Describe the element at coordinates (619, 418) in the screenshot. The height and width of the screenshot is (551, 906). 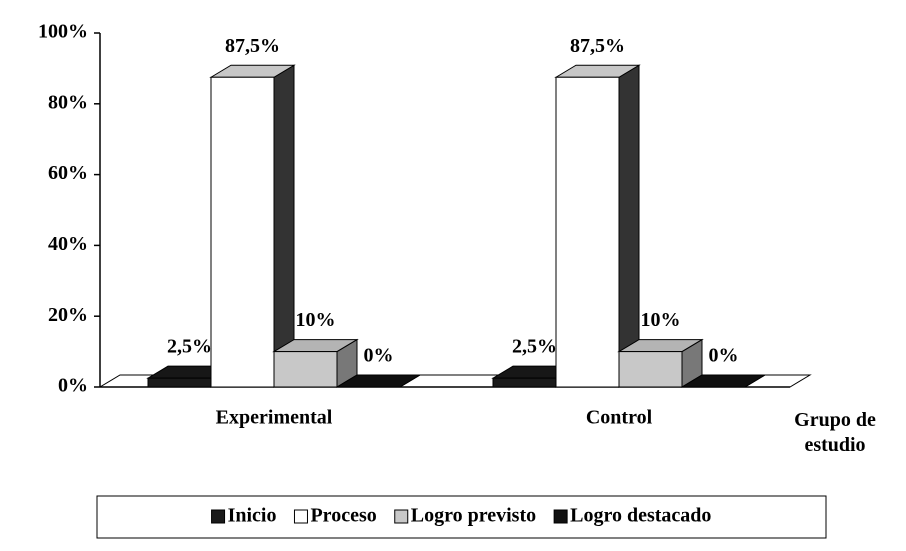
I see `x-tick-label: Control` at that location.